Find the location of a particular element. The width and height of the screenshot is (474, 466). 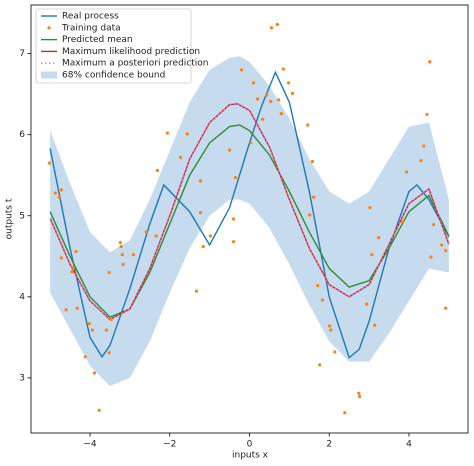

y-axis-label: outputs t is located at coordinates (10, 218).